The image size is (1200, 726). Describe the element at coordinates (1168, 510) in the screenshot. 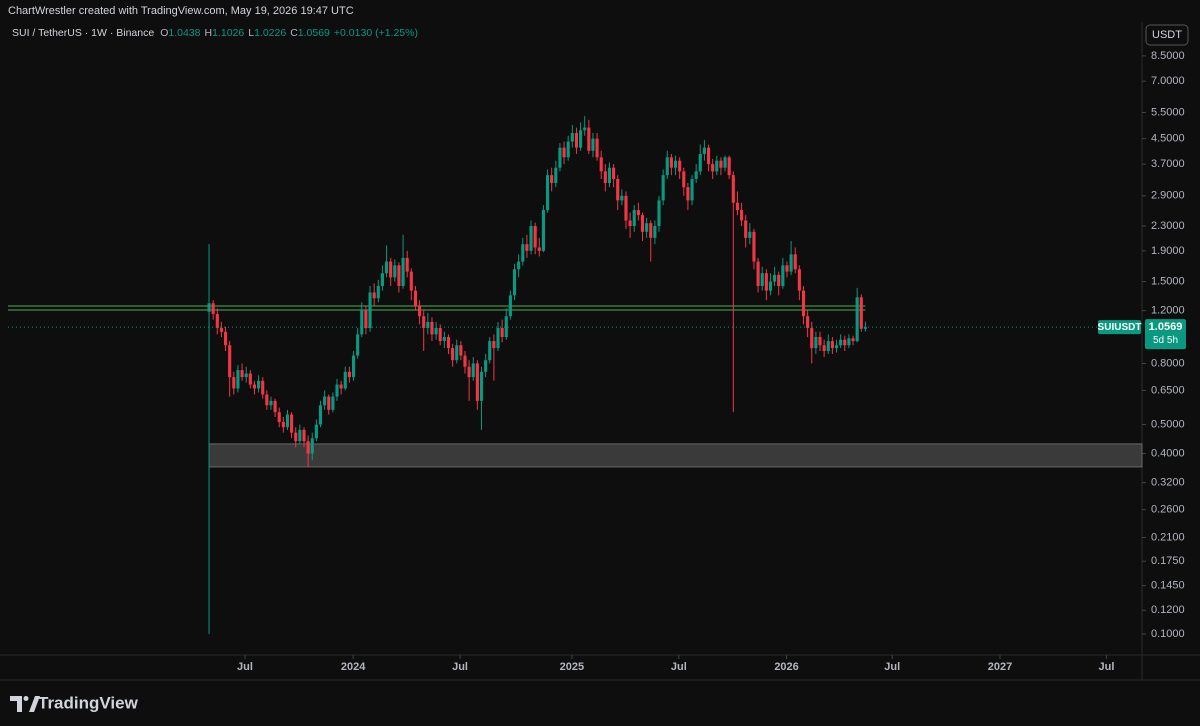

I see `y-tick-label: 0.2600` at that location.